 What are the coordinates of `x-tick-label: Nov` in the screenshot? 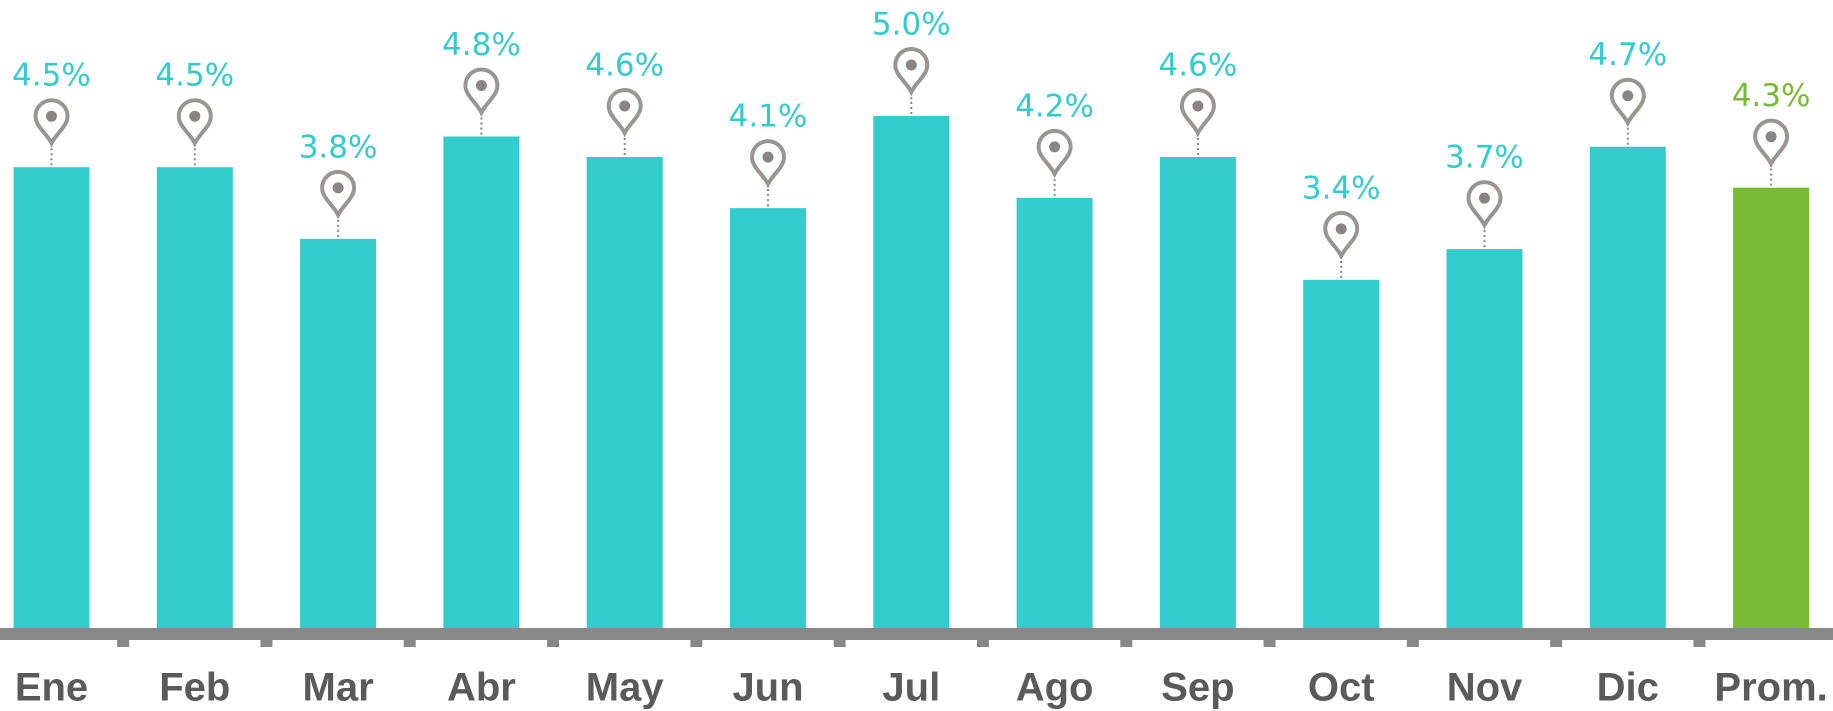 It's located at (1485, 688).